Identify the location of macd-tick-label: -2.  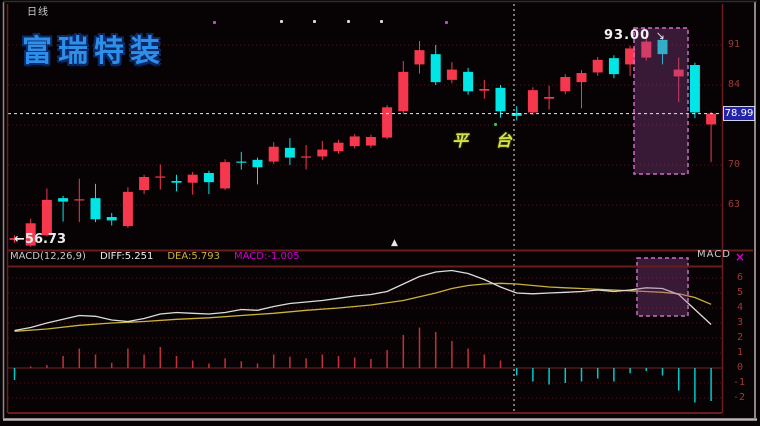
(739, 397).